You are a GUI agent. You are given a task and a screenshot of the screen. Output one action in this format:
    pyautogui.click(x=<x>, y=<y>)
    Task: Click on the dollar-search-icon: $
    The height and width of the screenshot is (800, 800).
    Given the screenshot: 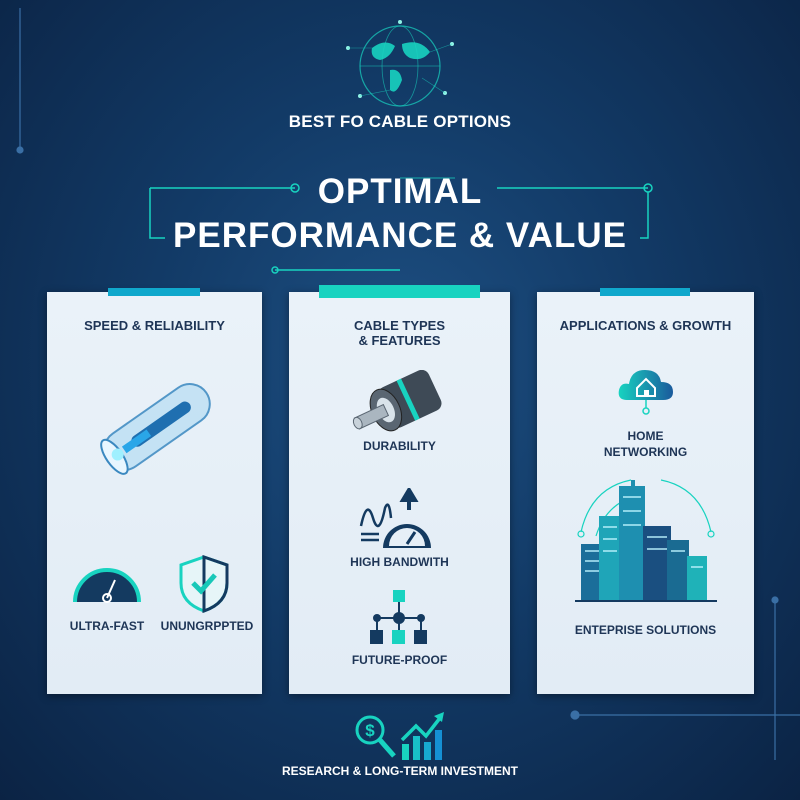 What is the action you would take?
    pyautogui.click(x=375, y=736)
    